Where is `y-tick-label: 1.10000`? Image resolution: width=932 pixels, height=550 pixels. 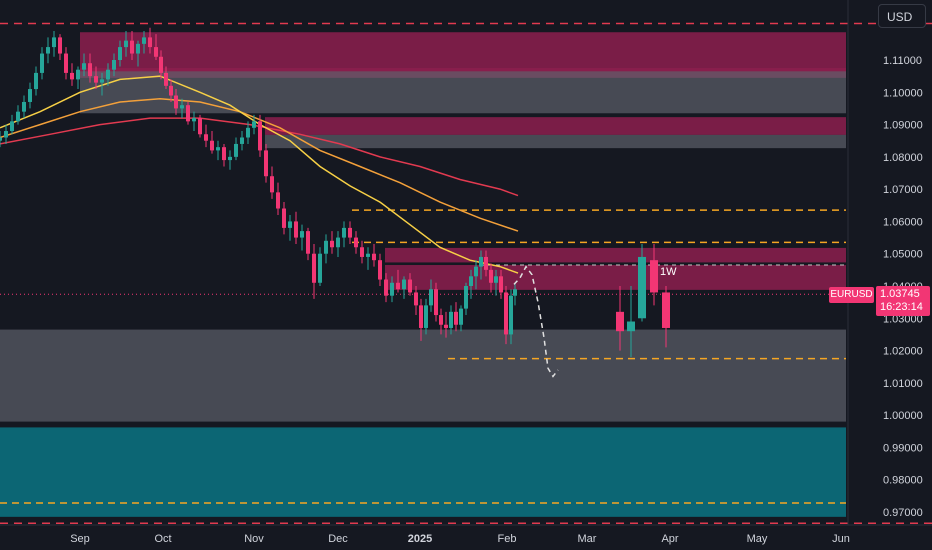 y-tick-label: 1.10000 is located at coordinates (903, 93).